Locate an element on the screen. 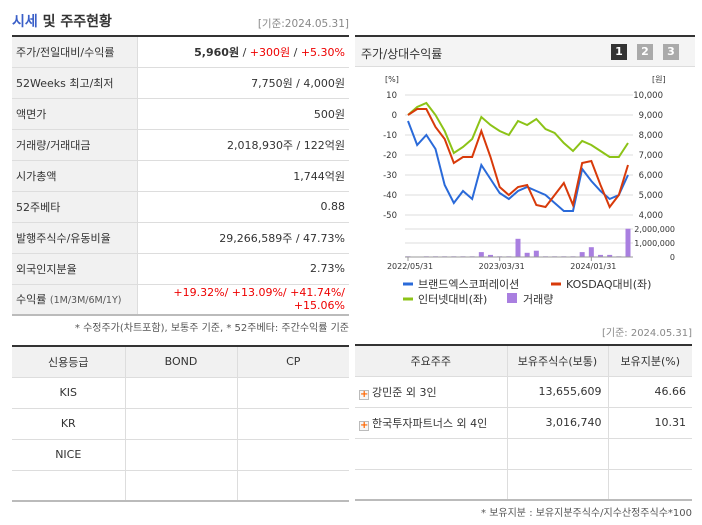  legend-label: 인터넷대비(좌) is located at coordinates (452, 299).